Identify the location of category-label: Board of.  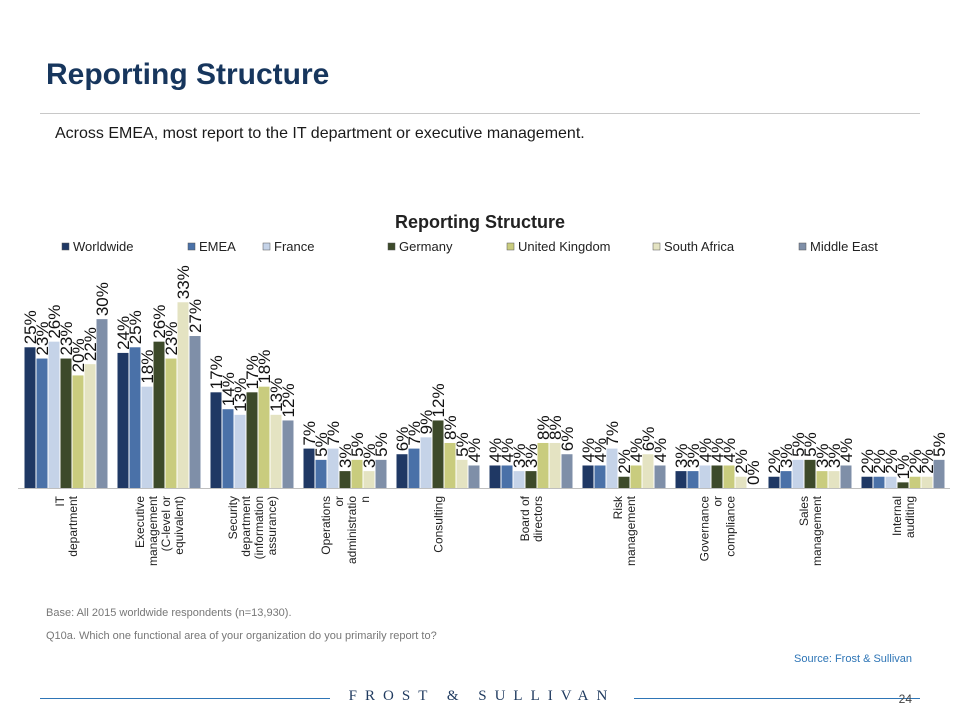
(525, 518).